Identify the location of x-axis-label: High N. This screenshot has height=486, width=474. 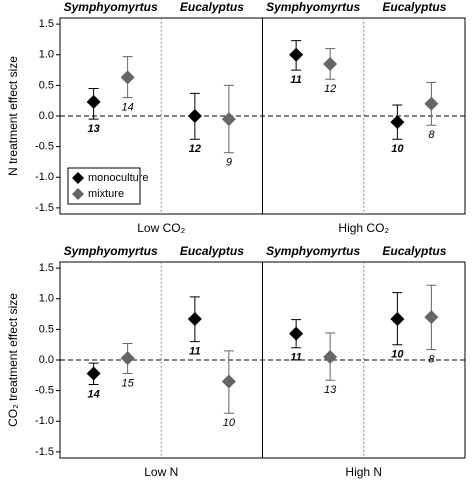
(363, 472).